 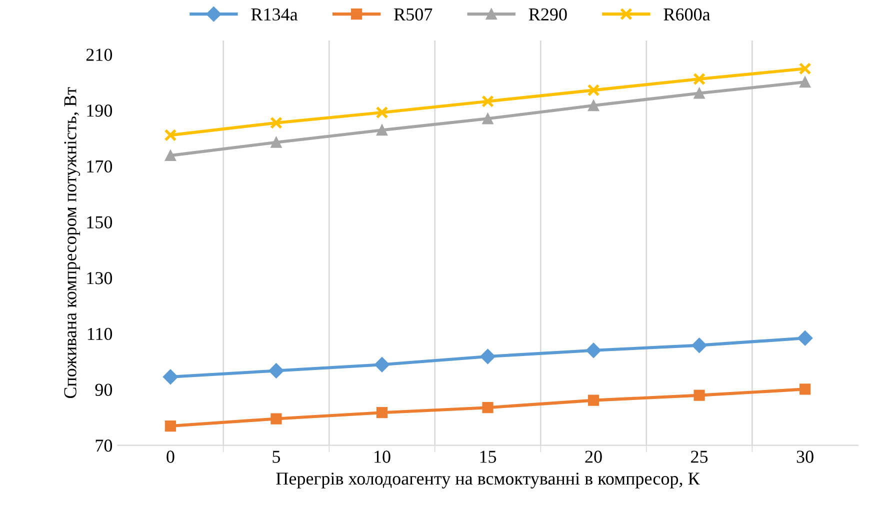 I want to click on y-tick-label: 170, so click(x=99, y=166).